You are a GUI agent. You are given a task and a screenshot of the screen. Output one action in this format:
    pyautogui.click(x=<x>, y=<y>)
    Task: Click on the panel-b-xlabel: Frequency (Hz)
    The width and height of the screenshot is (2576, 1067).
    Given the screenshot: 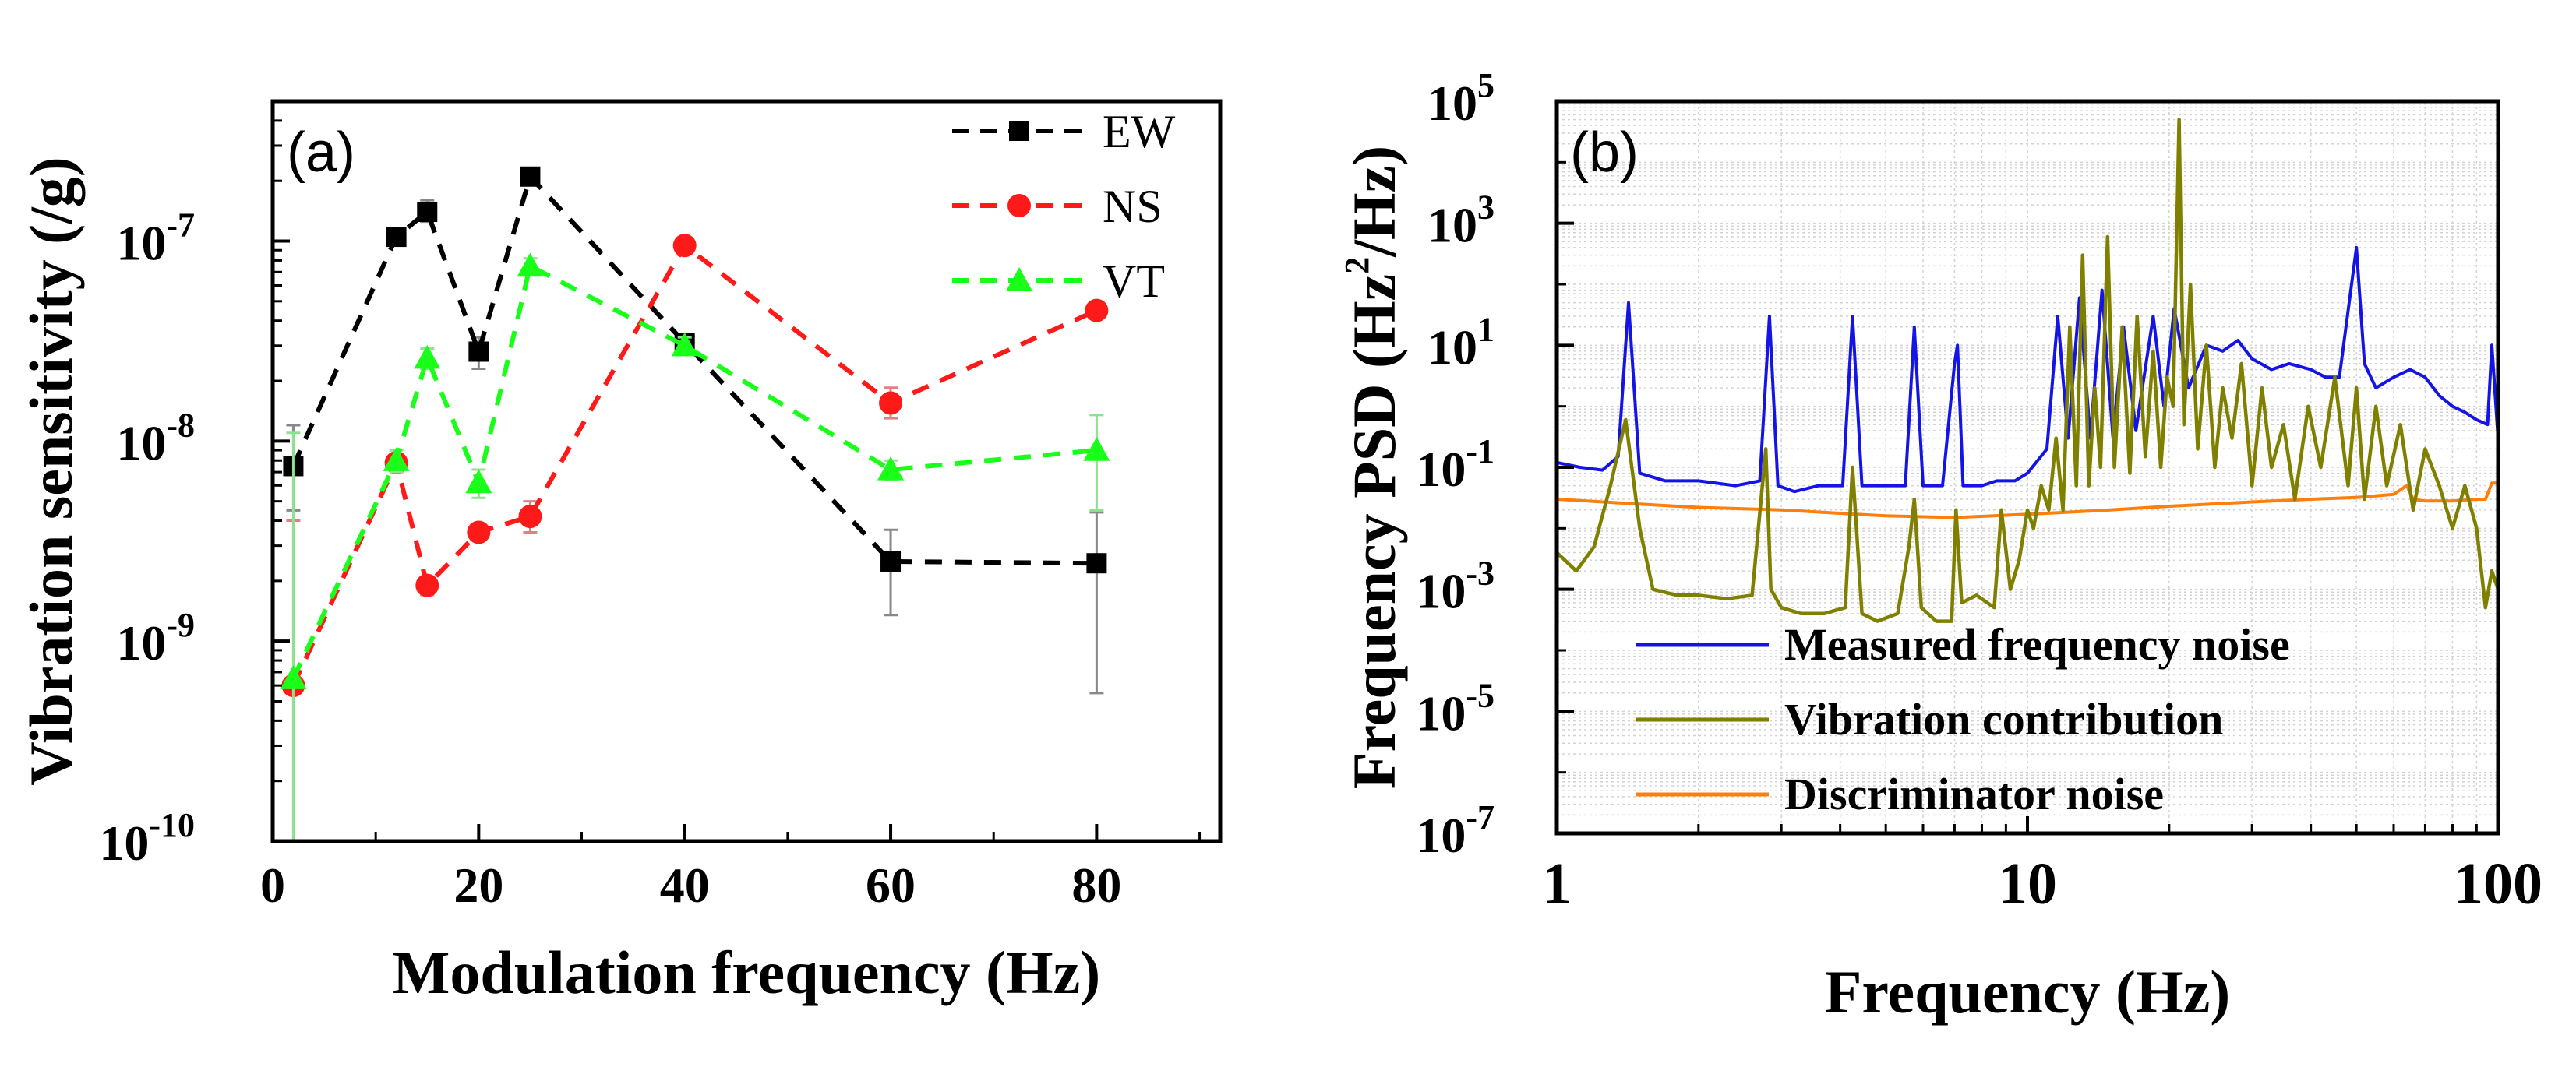 What is the action you would take?
    pyautogui.click(x=2028, y=992)
    